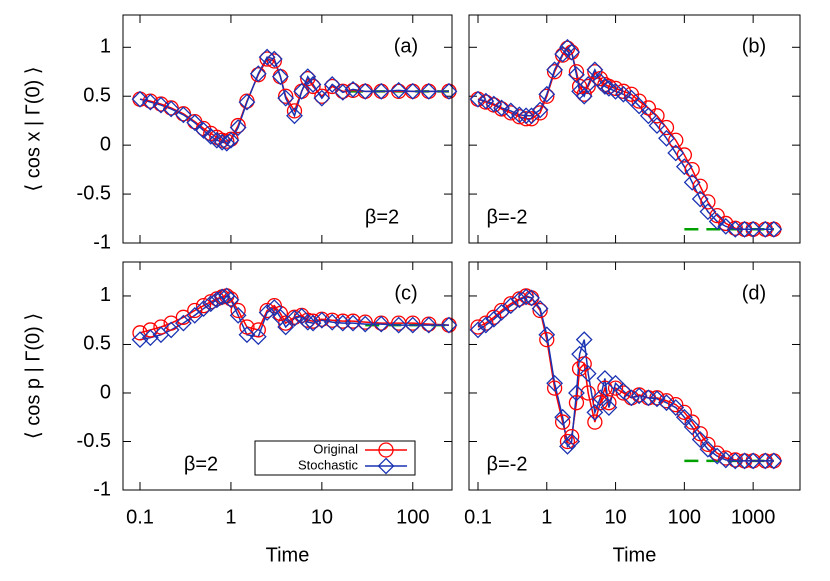  What do you see at coordinates (201, 464) in the screenshot?
I see `annotation: β=2` at bounding box center [201, 464].